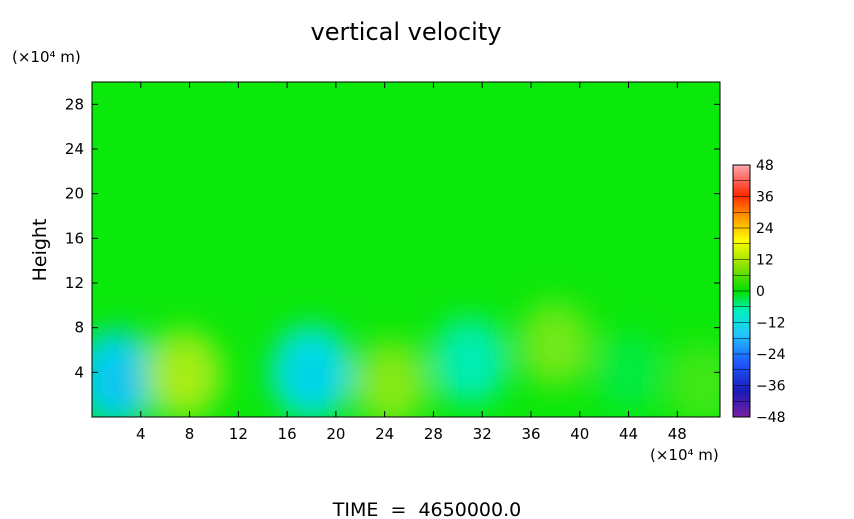 This screenshot has height=519, width=854. What do you see at coordinates (384, 434) in the screenshot?
I see `x-tick-label: 24` at bounding box center [384, 434].